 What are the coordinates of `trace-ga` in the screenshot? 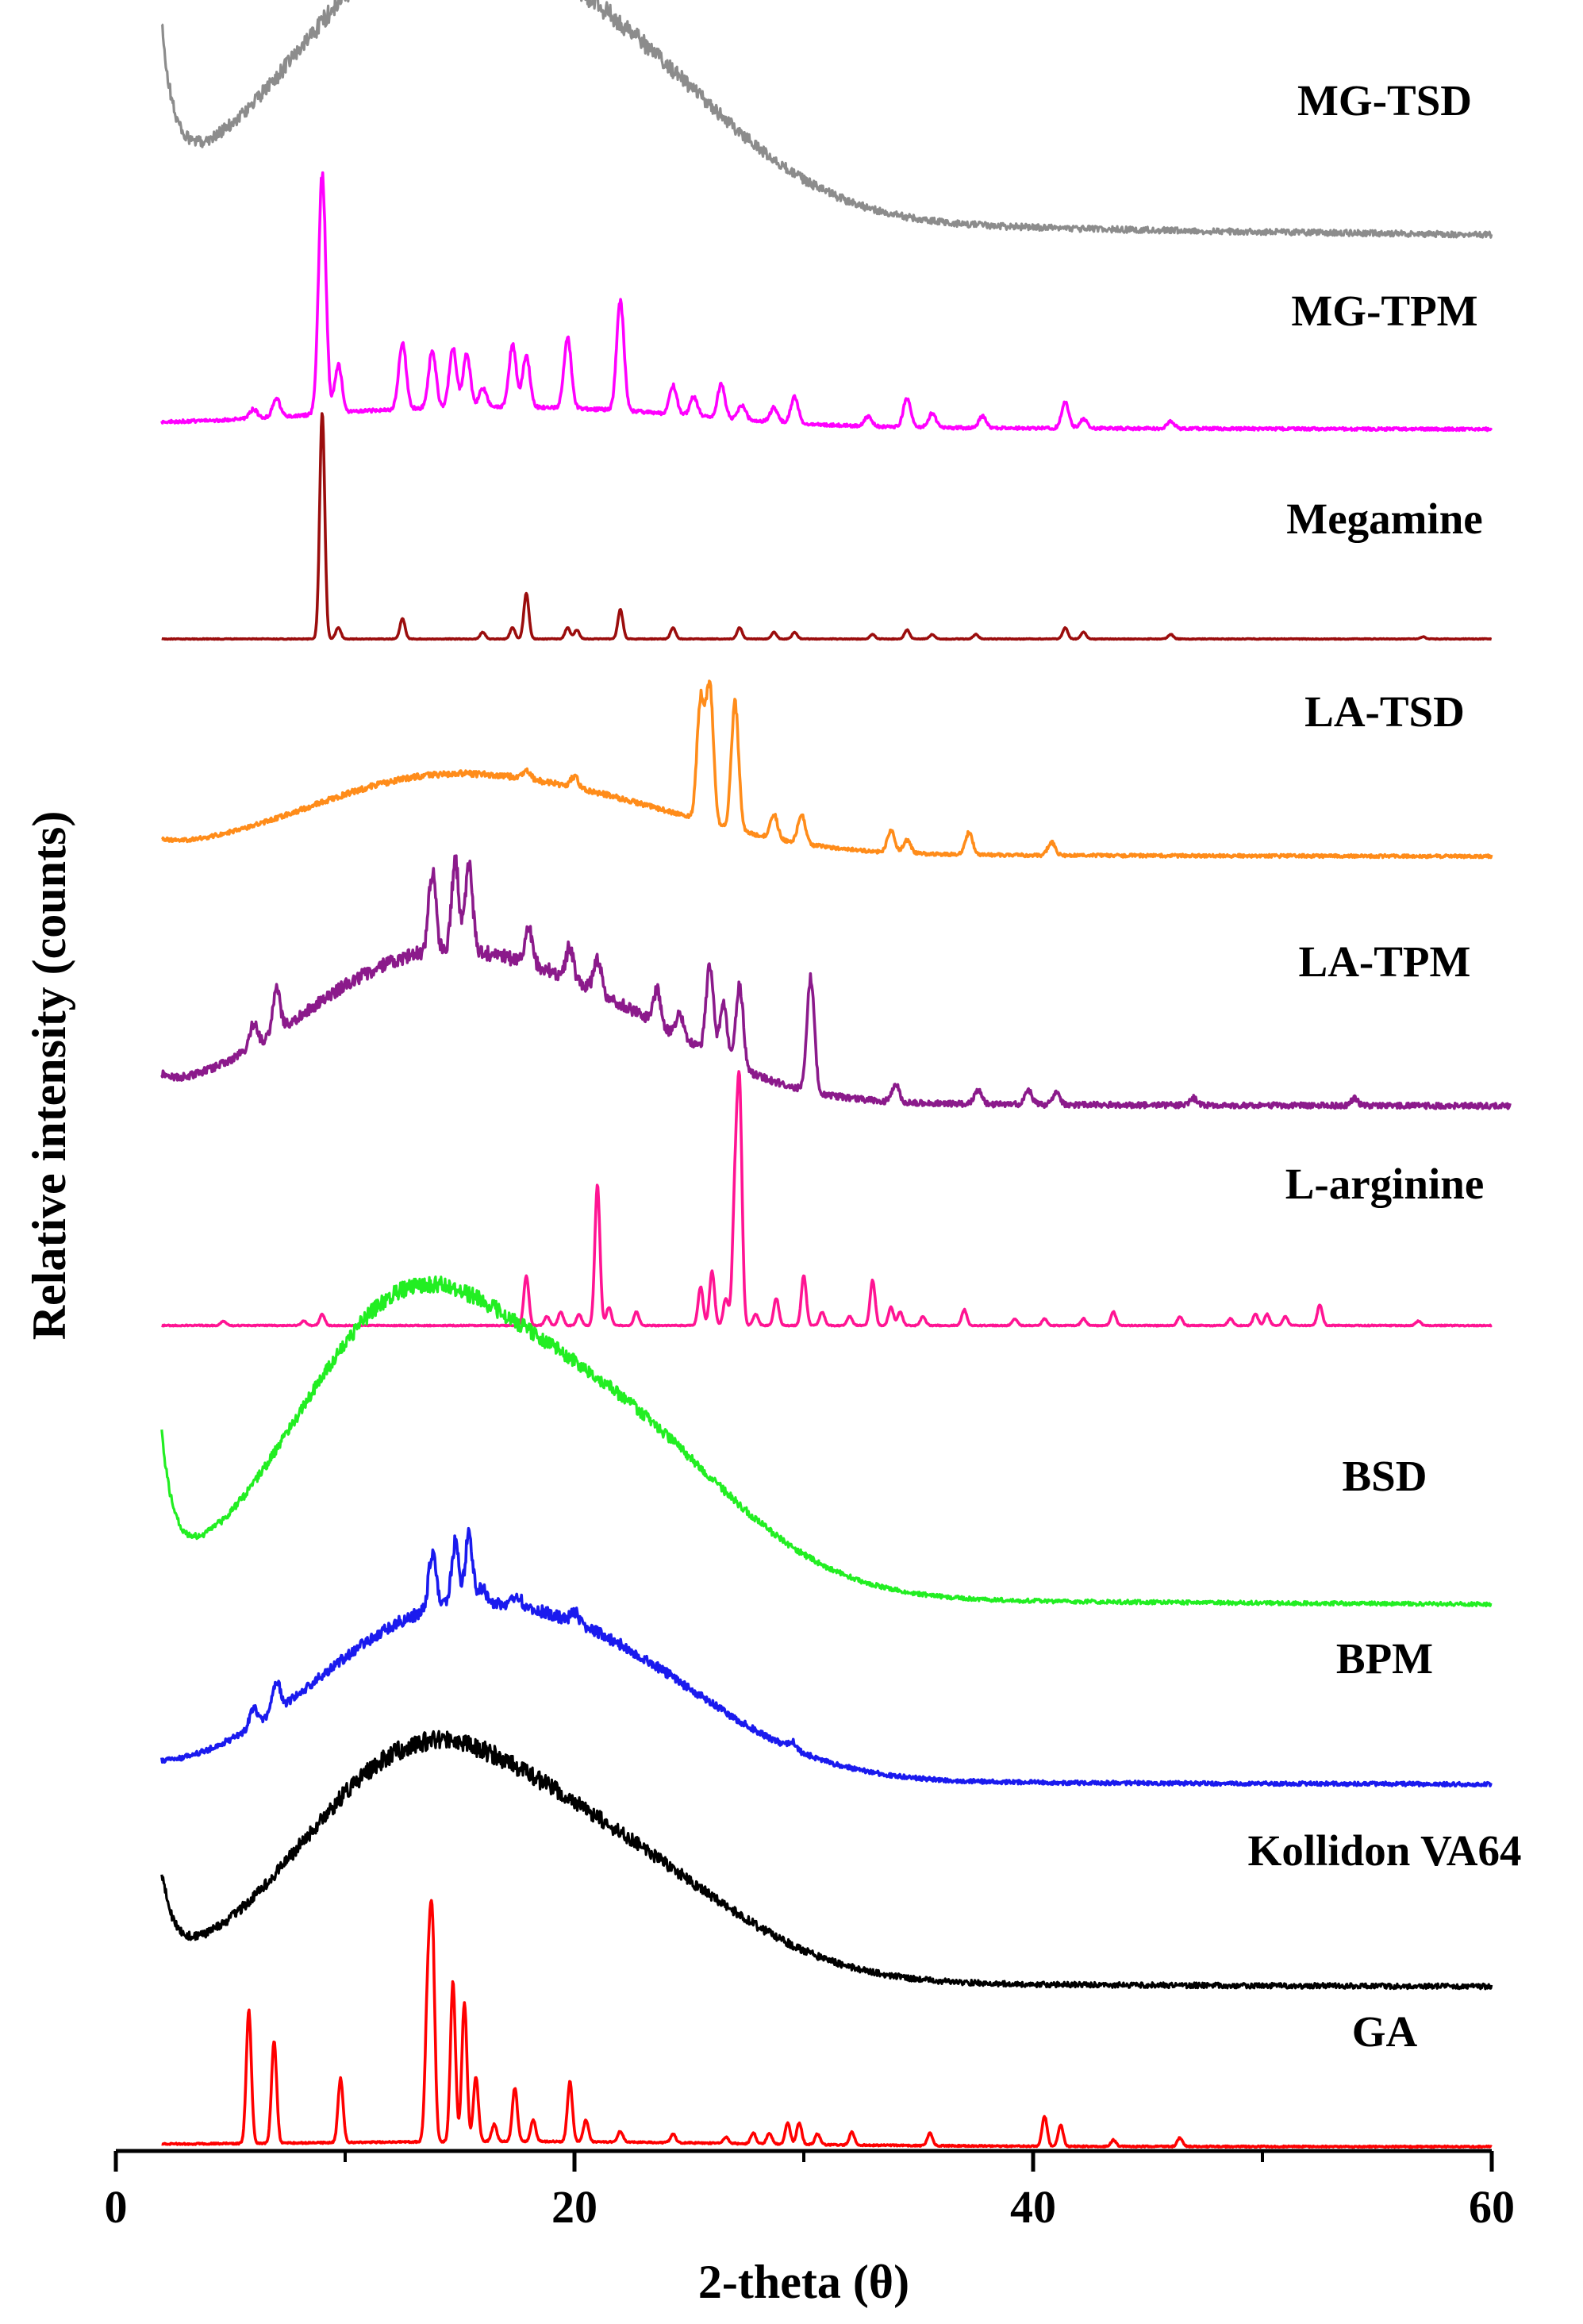 It's located at (826, 2024).